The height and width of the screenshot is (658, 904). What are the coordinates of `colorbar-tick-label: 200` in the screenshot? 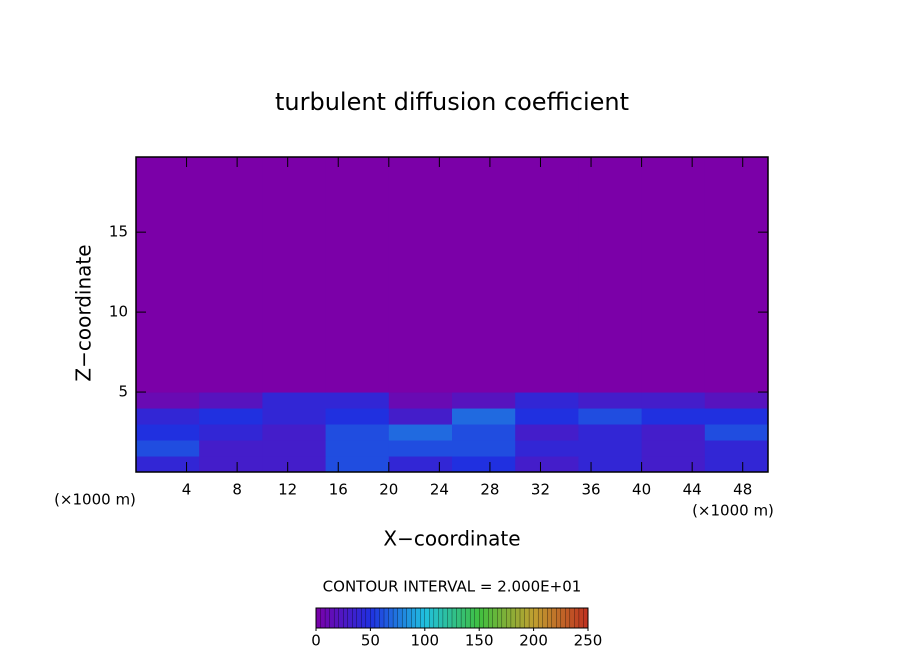 It's located at (533, 641).